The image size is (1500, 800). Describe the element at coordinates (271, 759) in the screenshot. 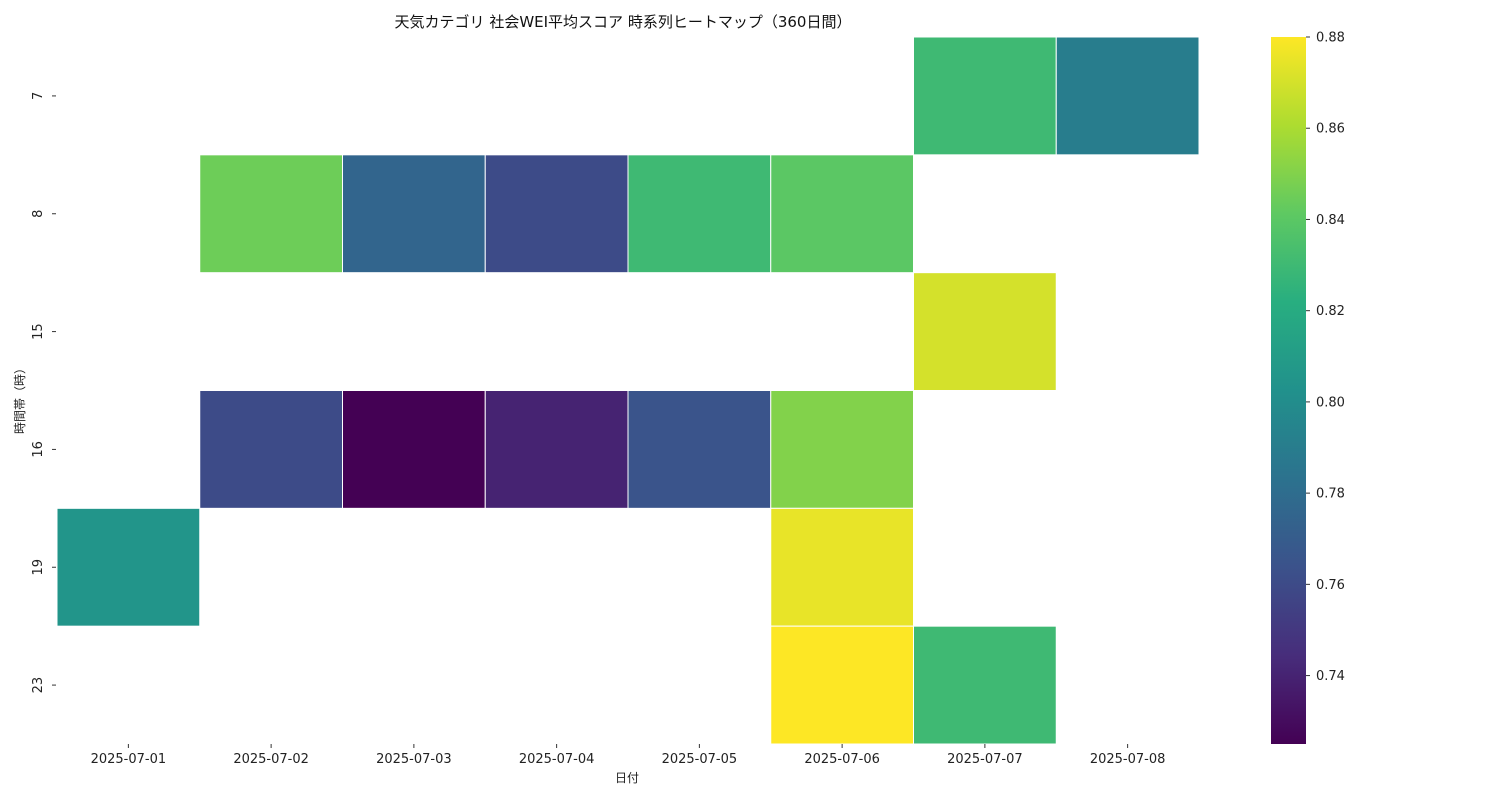

I see `x-tick-label: 2025-07-02` at that location.